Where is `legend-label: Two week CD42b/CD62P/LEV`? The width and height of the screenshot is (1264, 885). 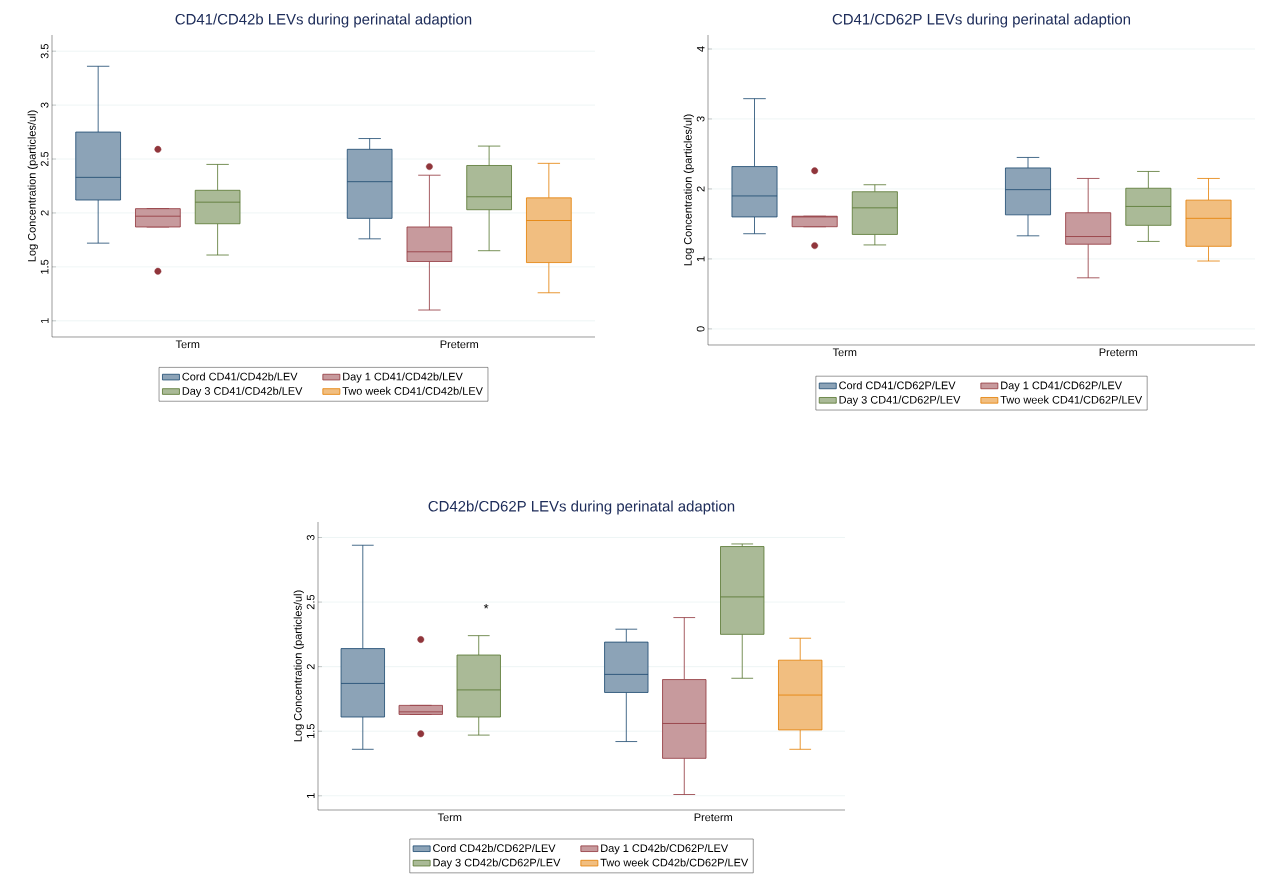
legend-label: Two week CD42b/CD62P/LEV is located at coordinates (674, 862).